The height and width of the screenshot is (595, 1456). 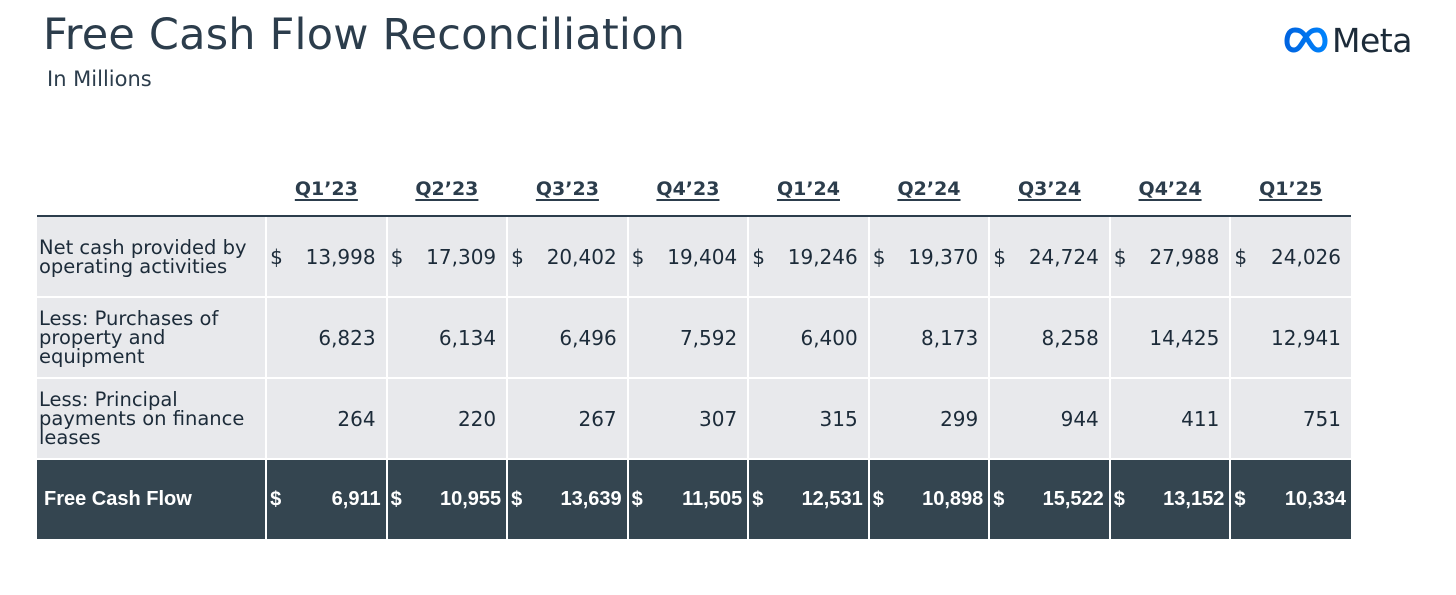 I want to click on column-header: Q1’24, so click(x=808, y=190).